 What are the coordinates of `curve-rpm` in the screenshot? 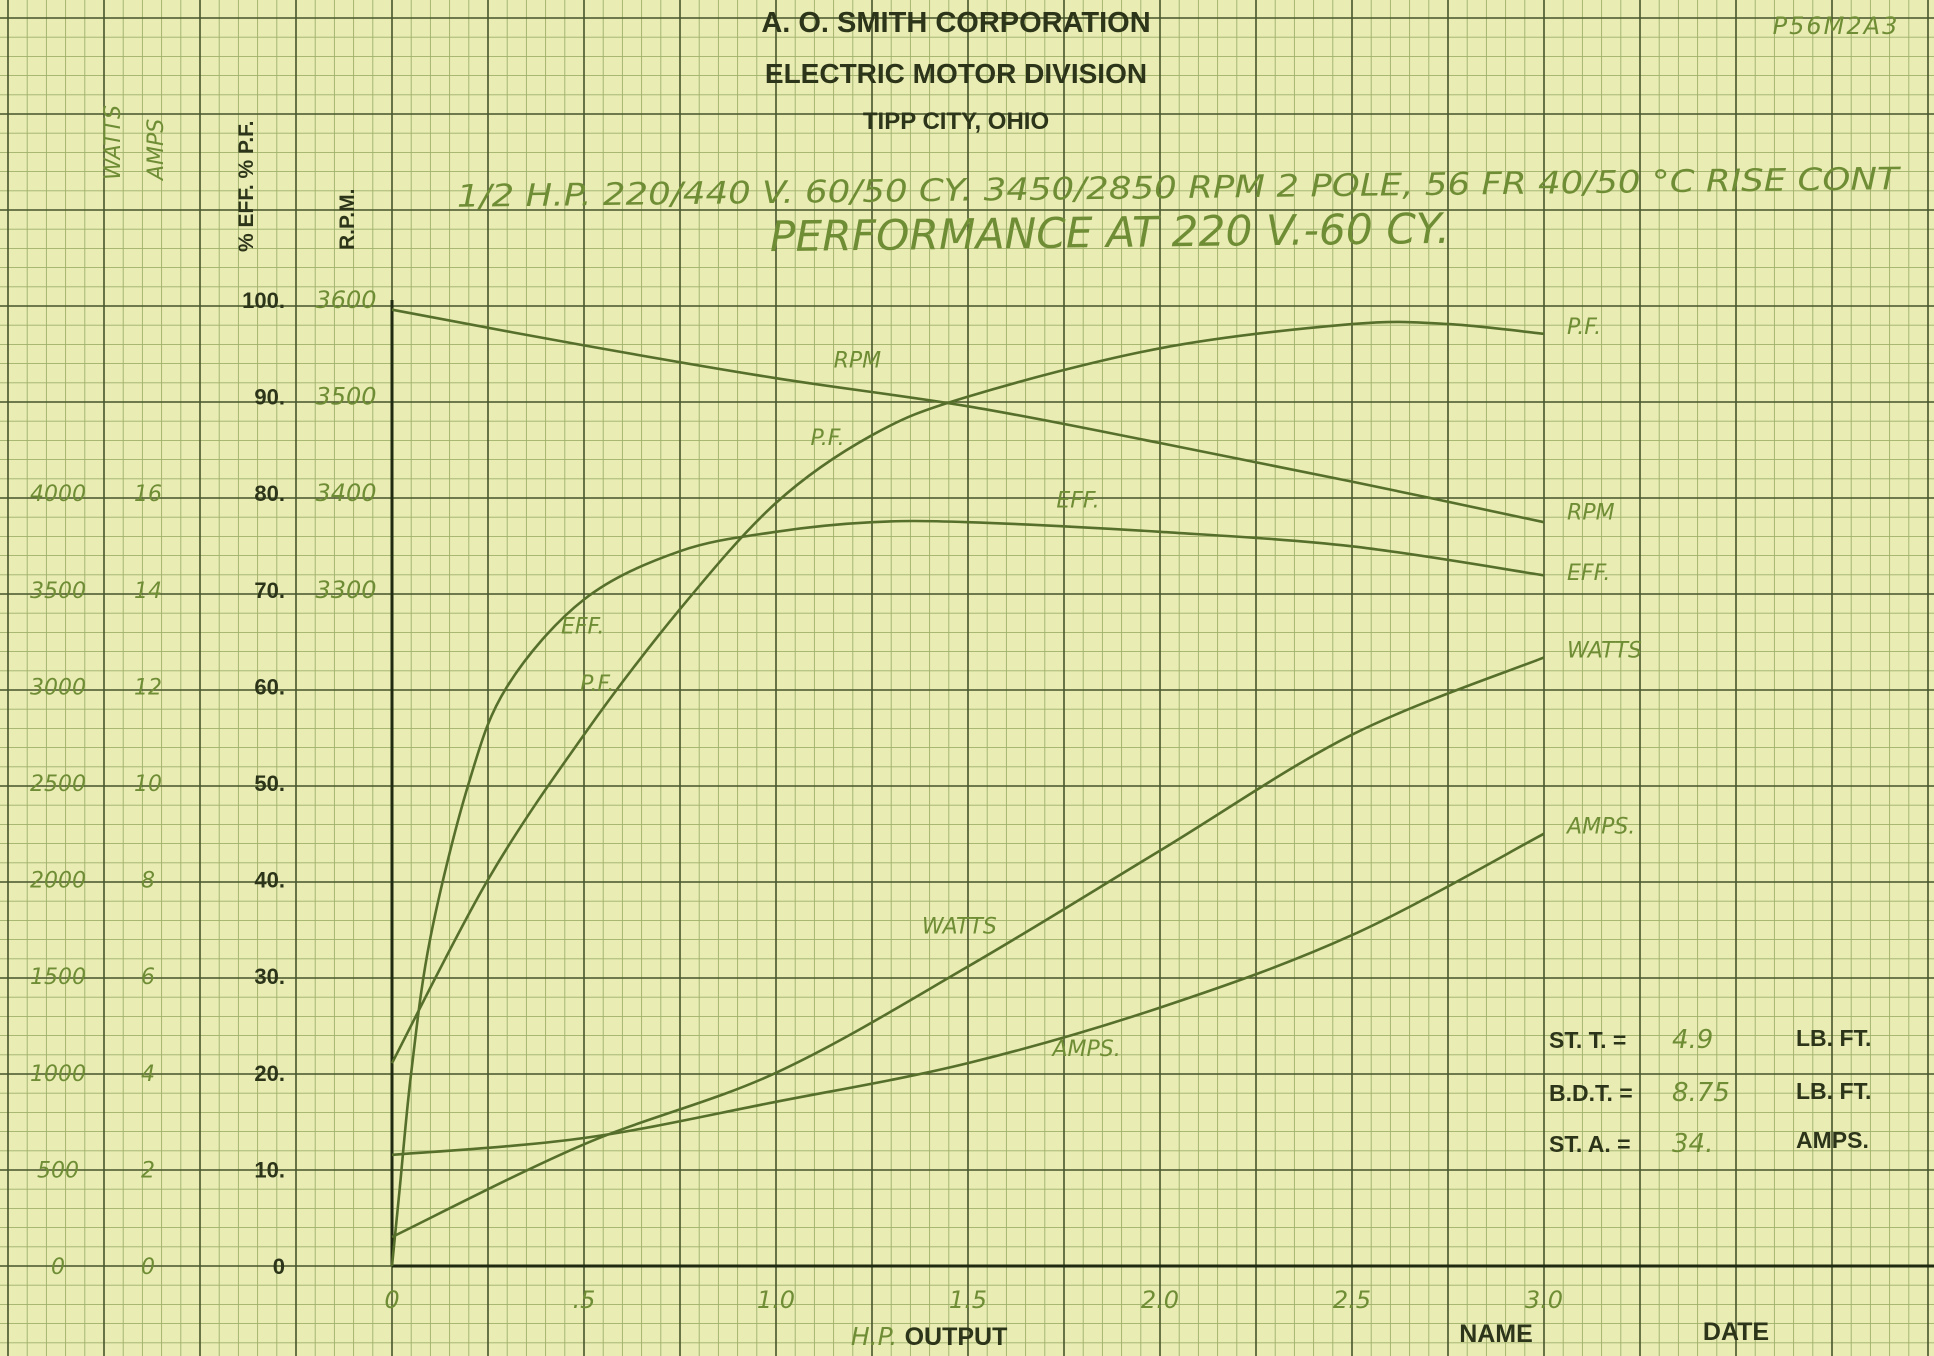 It's located at (968, 416).